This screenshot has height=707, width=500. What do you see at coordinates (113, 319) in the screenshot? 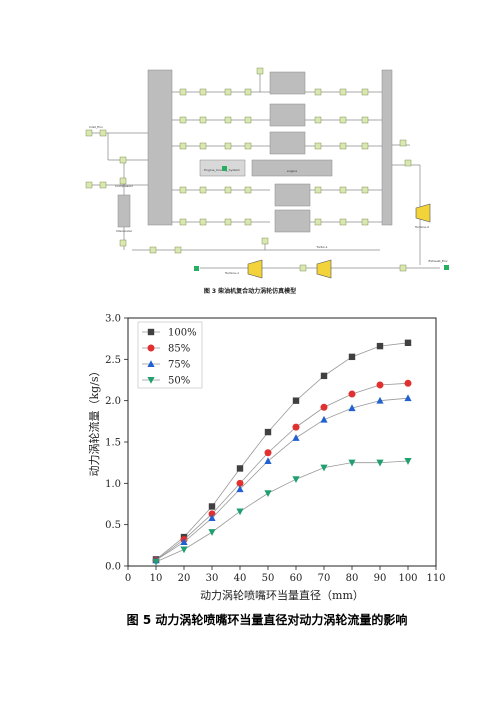
I see `y-tick-label: 3.0` at bounding box center [113, 319].